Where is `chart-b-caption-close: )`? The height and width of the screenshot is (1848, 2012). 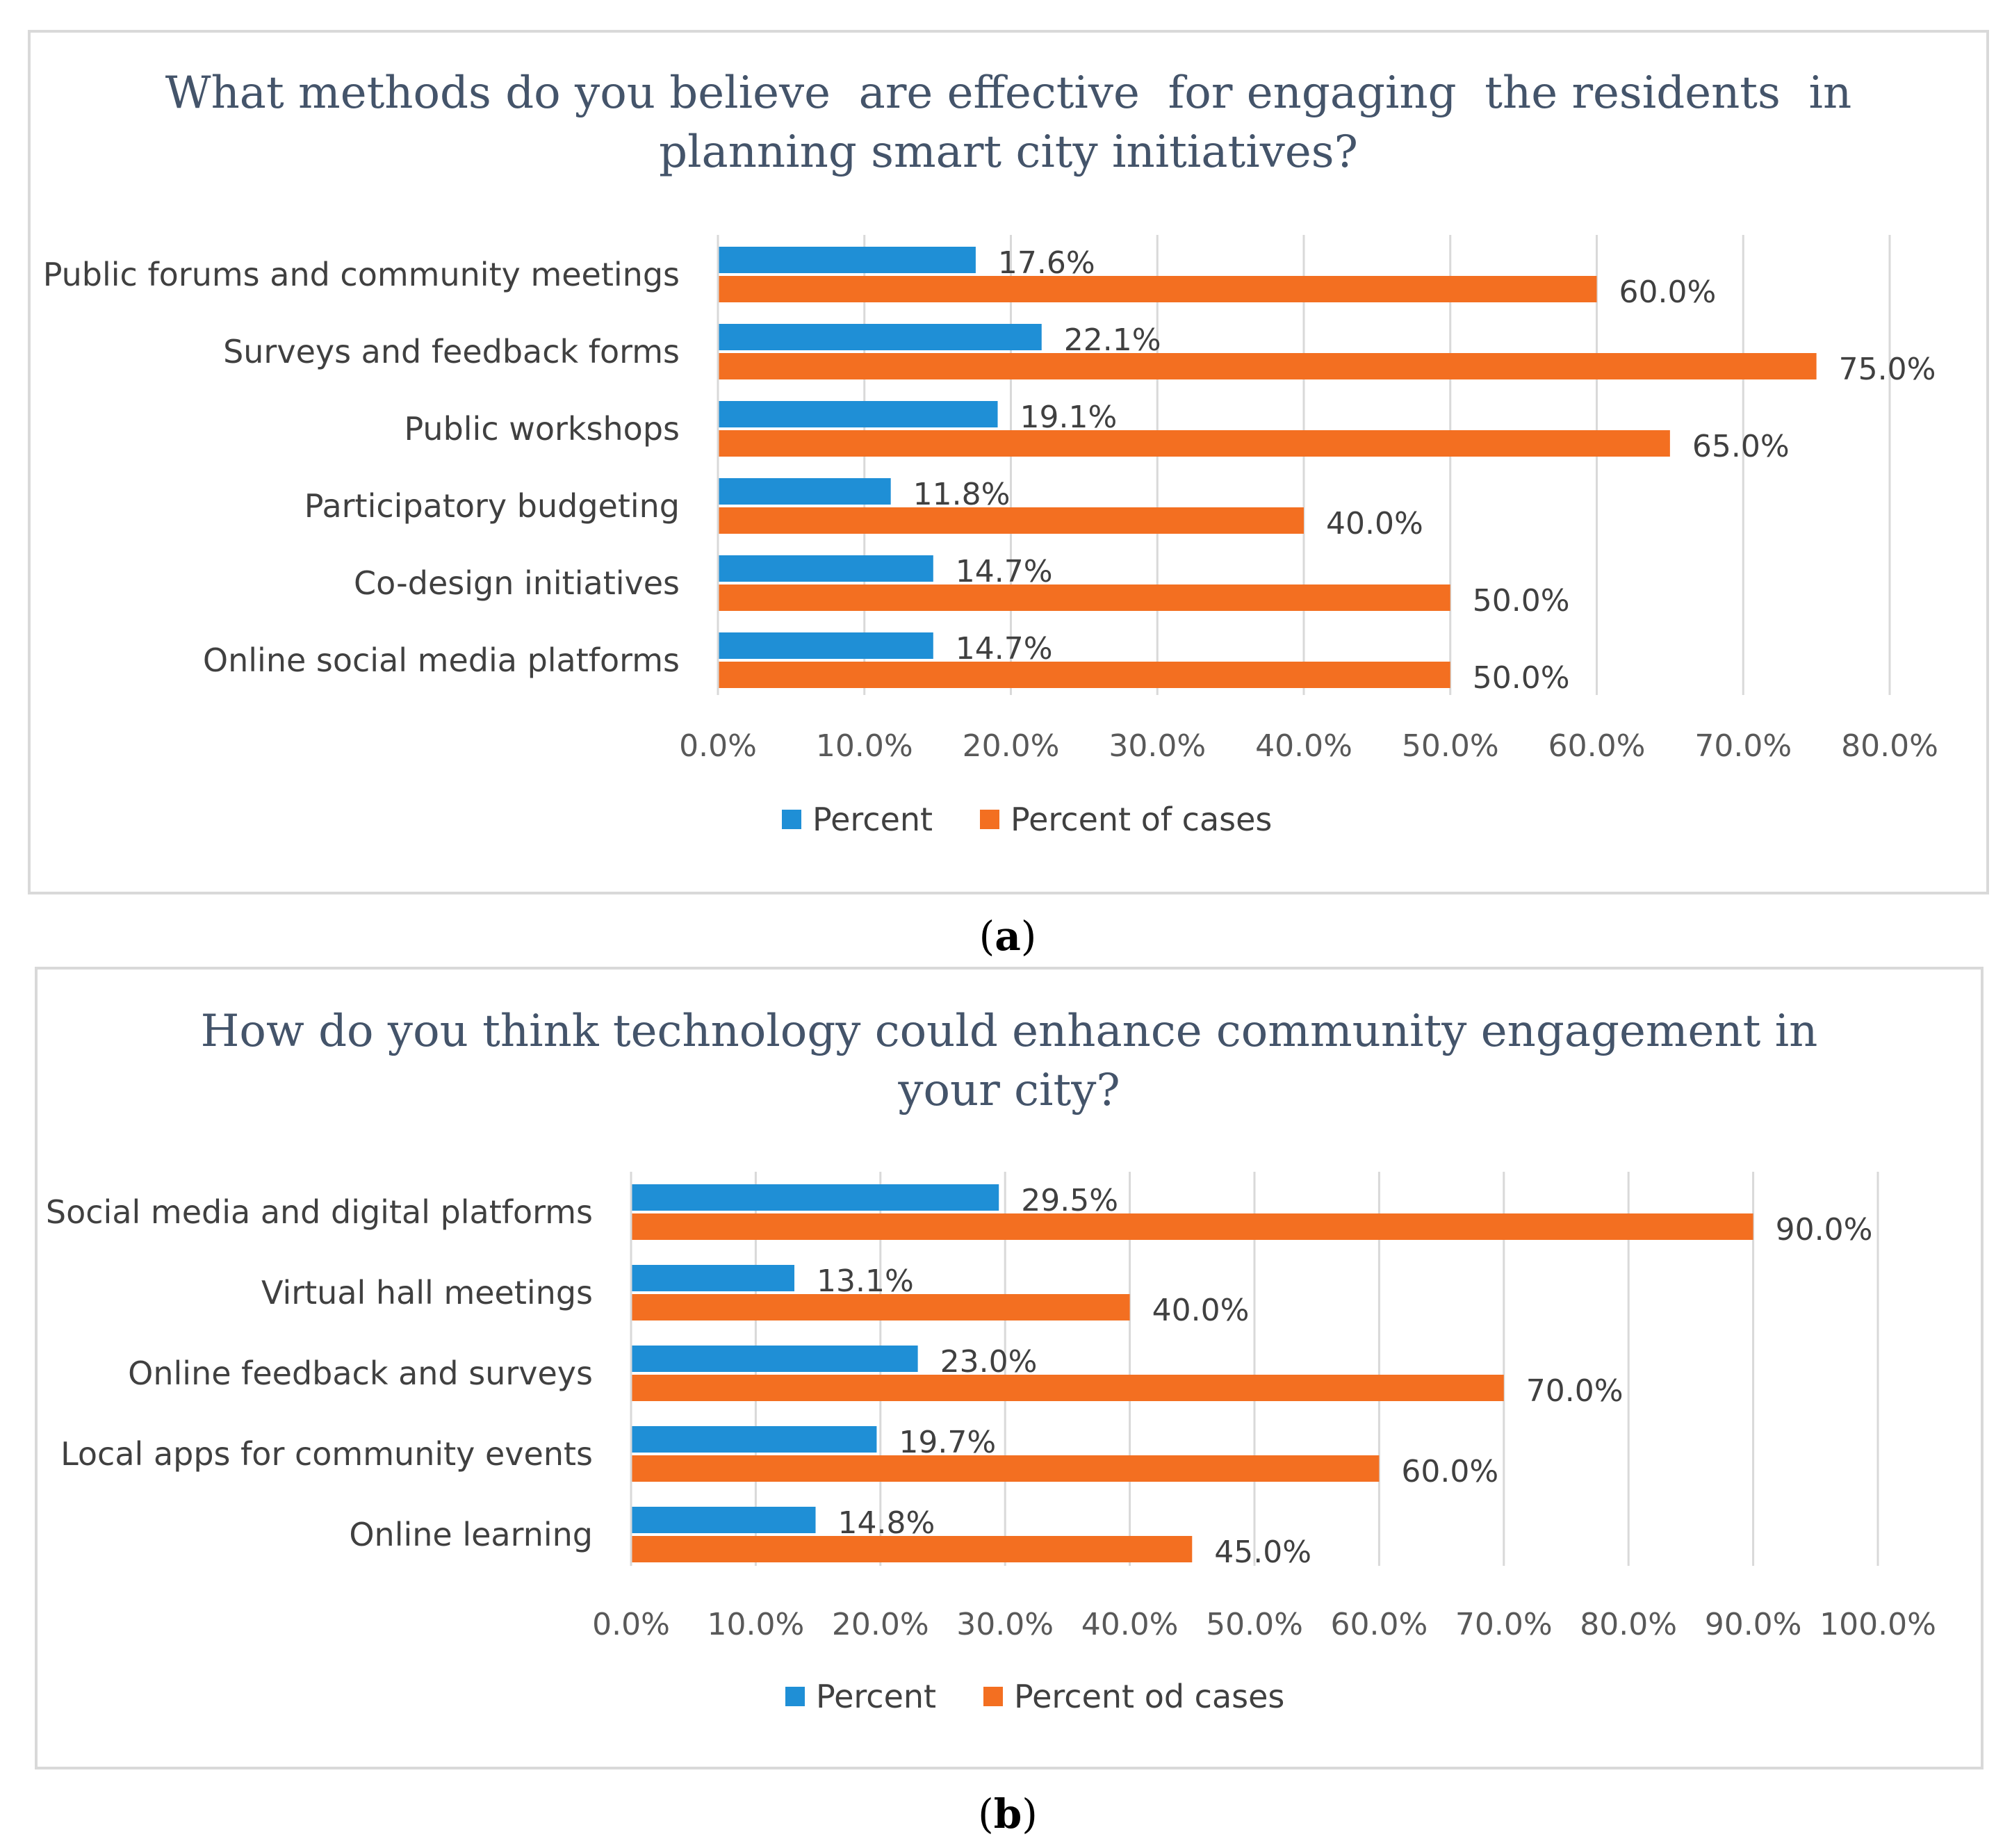
chart-b-caption-close: ) is located at coordinates (1030, 1814).